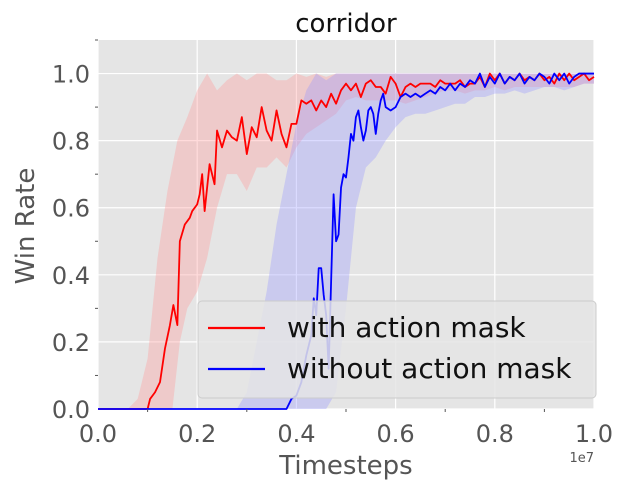 This screenshot has width=625, height=491. I want to click on x-tick-label: 1.0, so click(594, 434).